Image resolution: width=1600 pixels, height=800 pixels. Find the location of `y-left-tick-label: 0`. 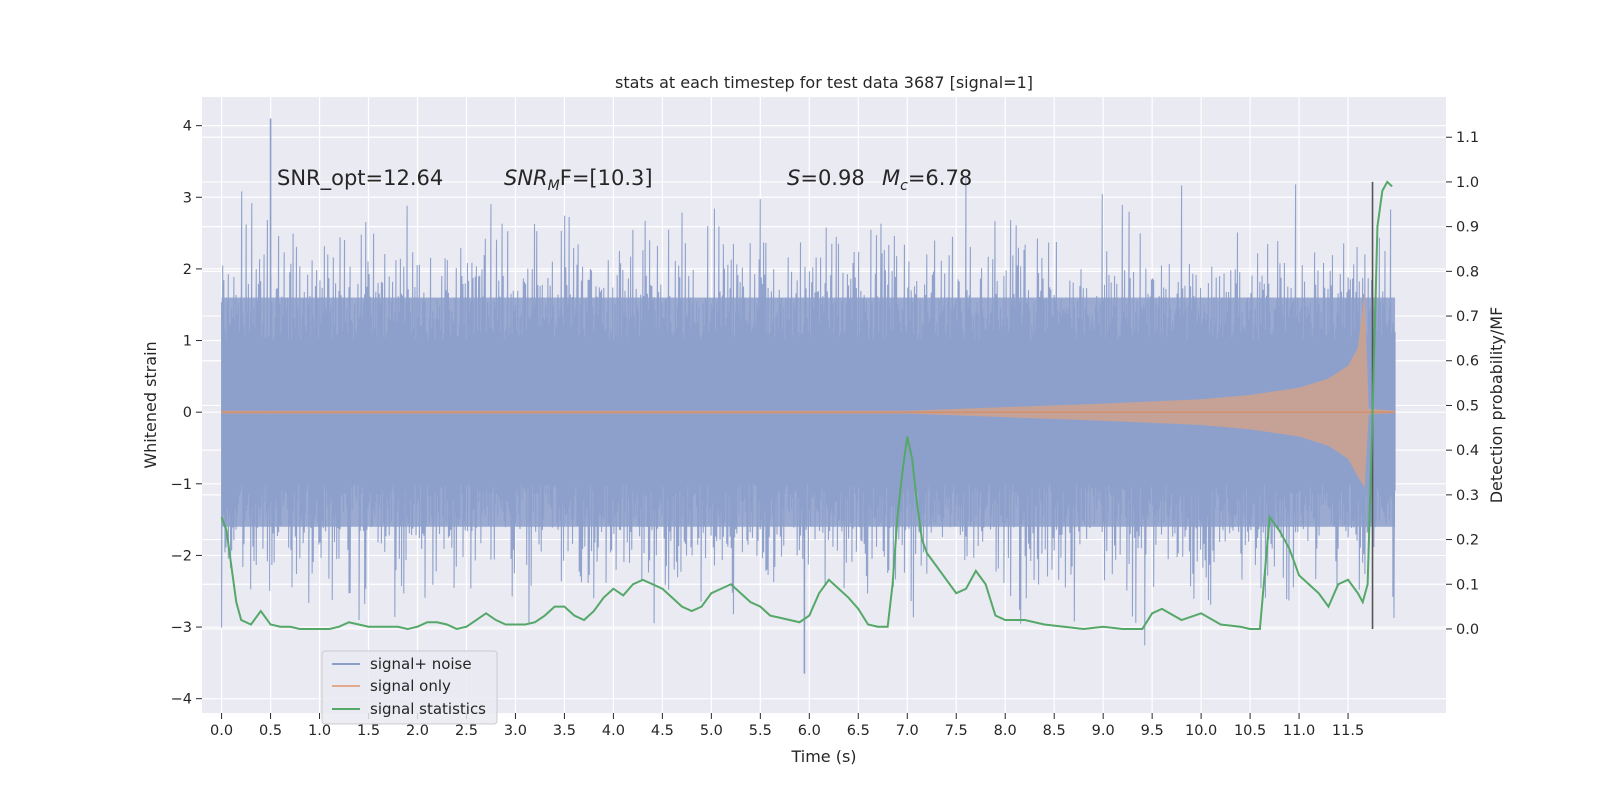

y-left-tick-label: 0 is located at coordinates (187, 413).